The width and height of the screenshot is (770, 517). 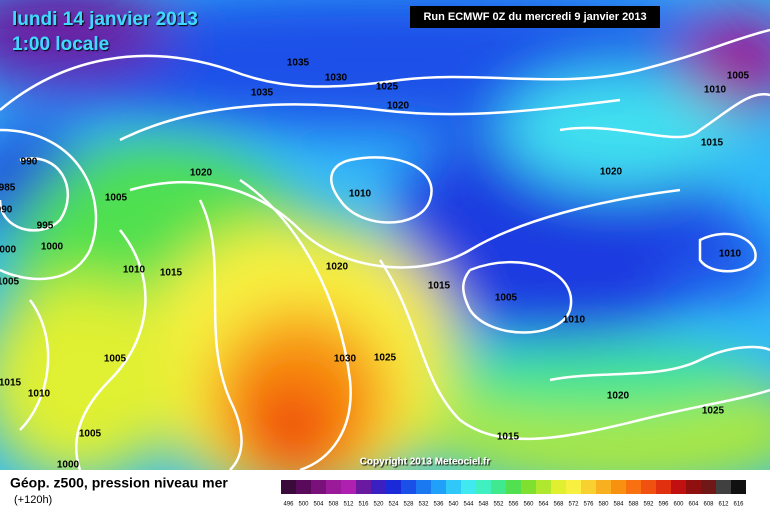 What do you see at coordinates (303, 505) in the screenshot?
I see `scale-label: 500` at bounding box center [303, 505].